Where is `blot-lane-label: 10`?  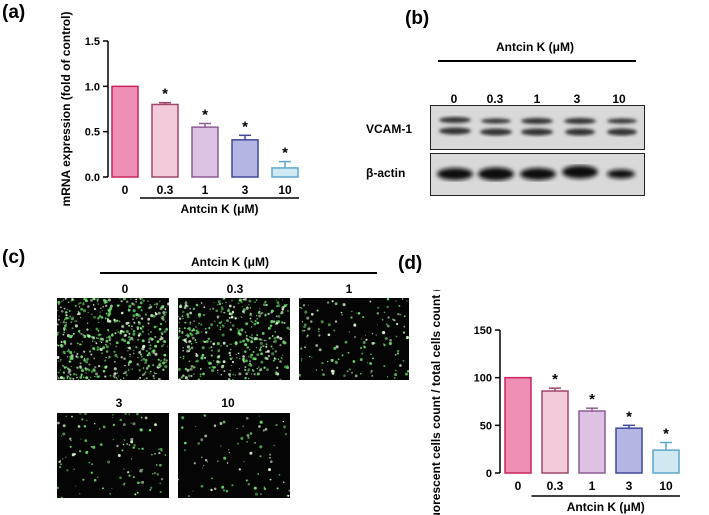
blot-lane-label: 10 is located at coordinates (619, 99).